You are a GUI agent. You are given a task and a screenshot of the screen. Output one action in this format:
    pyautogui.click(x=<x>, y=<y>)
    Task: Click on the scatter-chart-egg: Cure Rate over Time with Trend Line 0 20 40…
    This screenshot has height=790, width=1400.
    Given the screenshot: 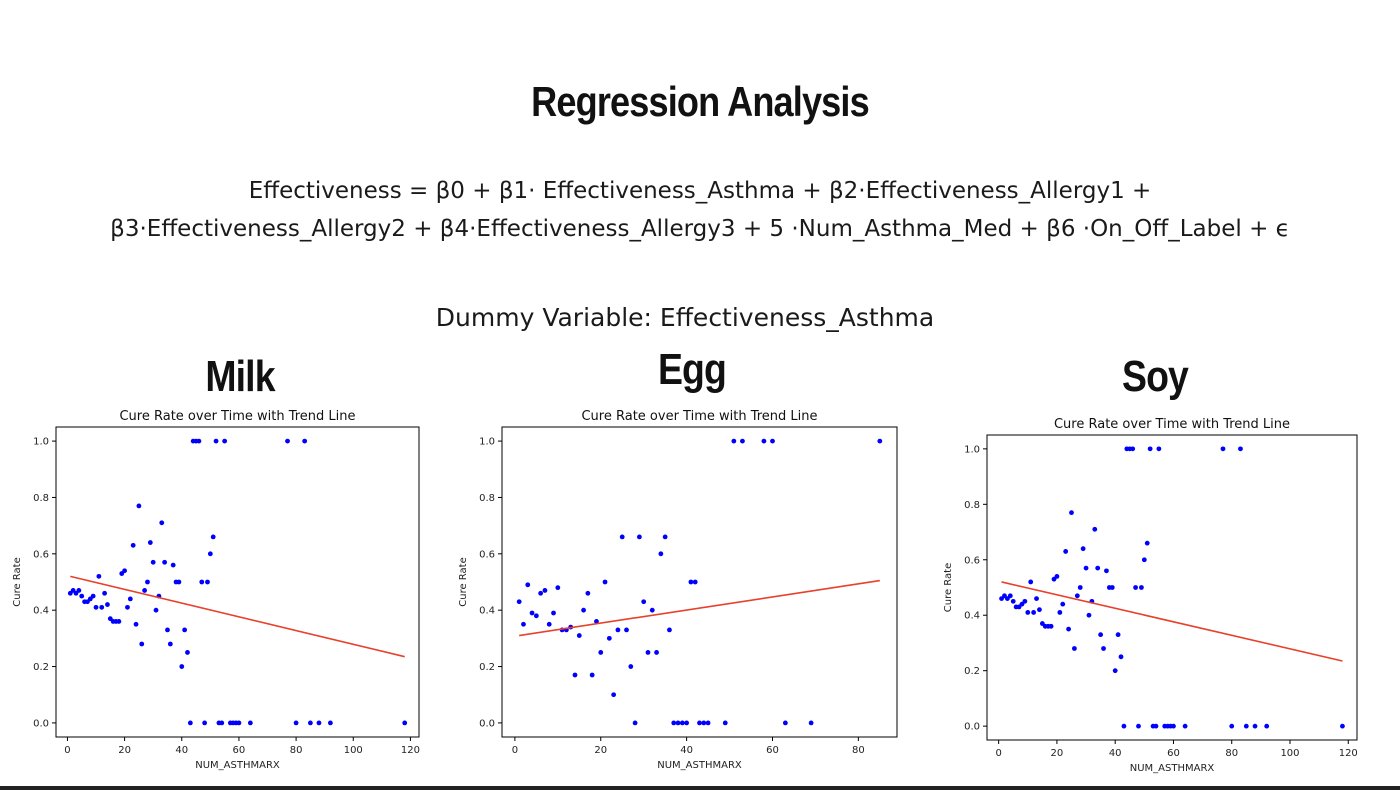 What is the action you would take?
    pyautogui.click(x=678, y=590)
    